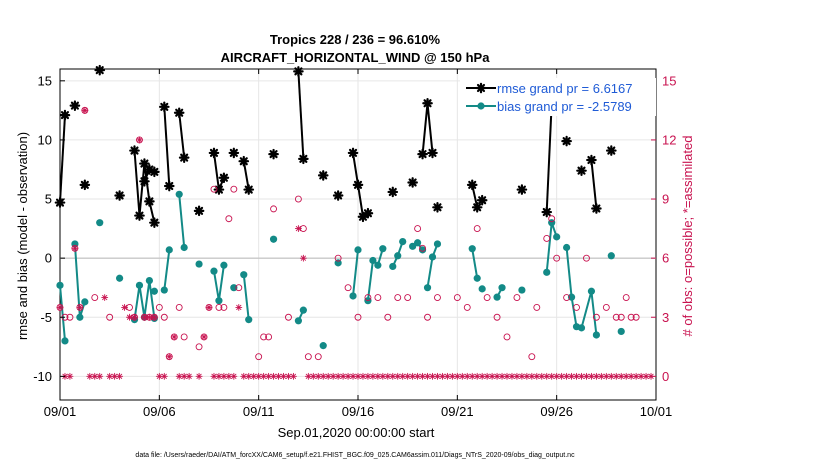 This screenshot has height=470, width=830. What do you see at coordinates (687, 236) in the screenshot?
I see `y2-axis-label: # of obs: o=possible; *=assimilated` at bounding box center [687, 236].